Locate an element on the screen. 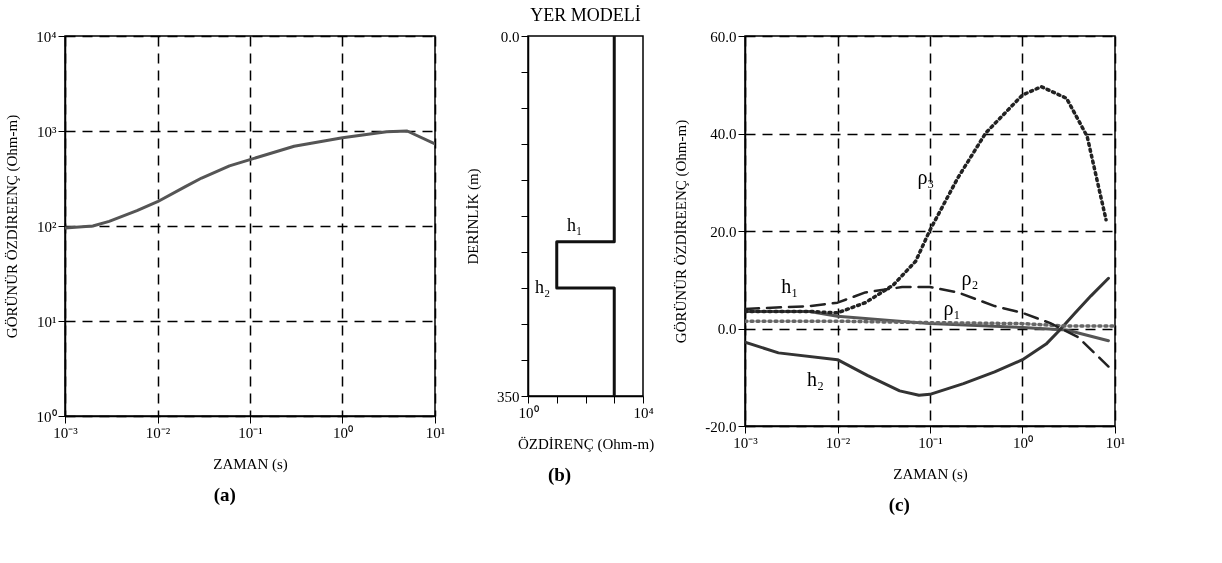 This screenshot has height=563, width=1222. text: (c) is located at coordinates (899, 504).